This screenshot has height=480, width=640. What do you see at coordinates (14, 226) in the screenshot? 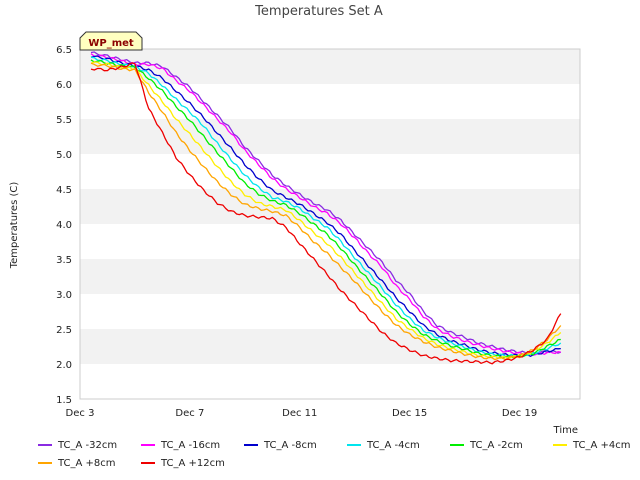
I see `y-axis-label: Temperatures (C)` at bounding box center [14, 226].